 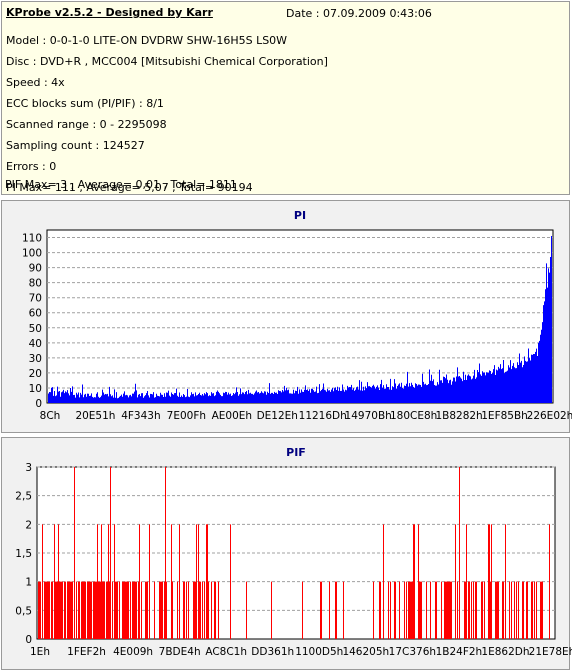 I want to click on pif-ytick-label: 2,5, so click(x=23, y=497).